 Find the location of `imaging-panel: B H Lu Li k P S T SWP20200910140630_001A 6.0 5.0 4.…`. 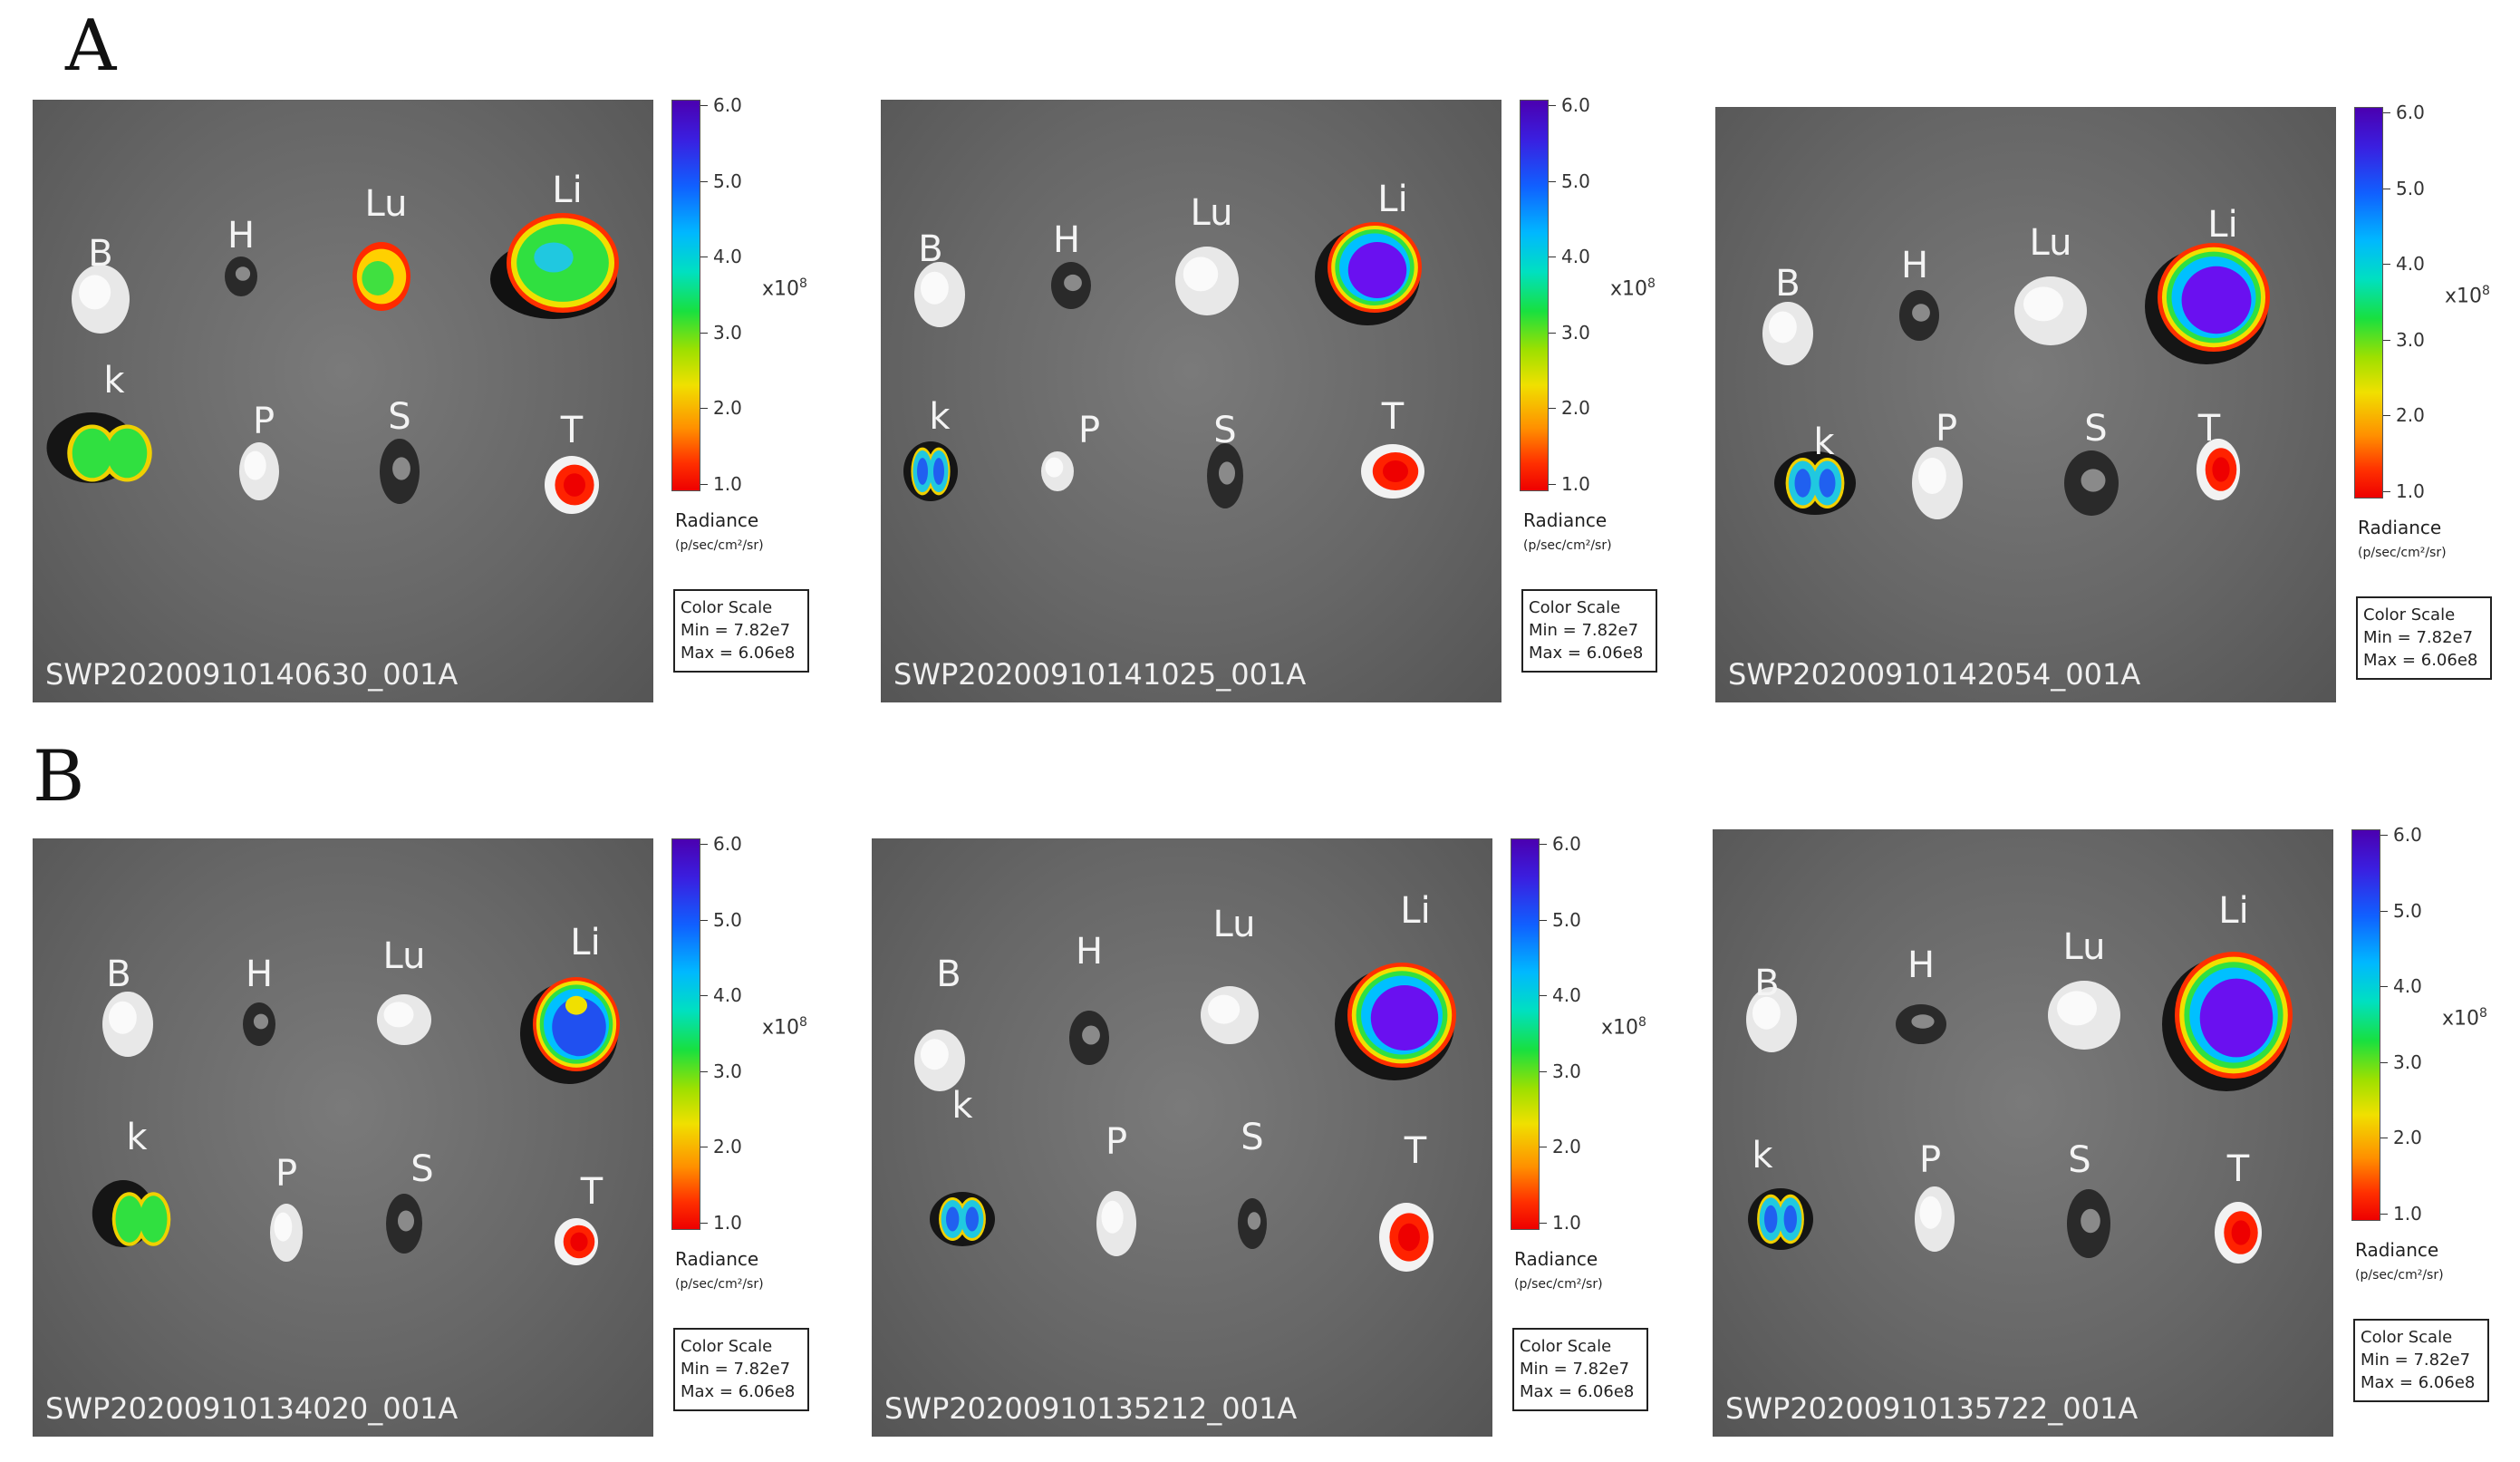

imaging-panel: B H Lu Li k P S T SWP20200910140630_001A 6.0 5.0 4.… is located at coordinates (434, 399).